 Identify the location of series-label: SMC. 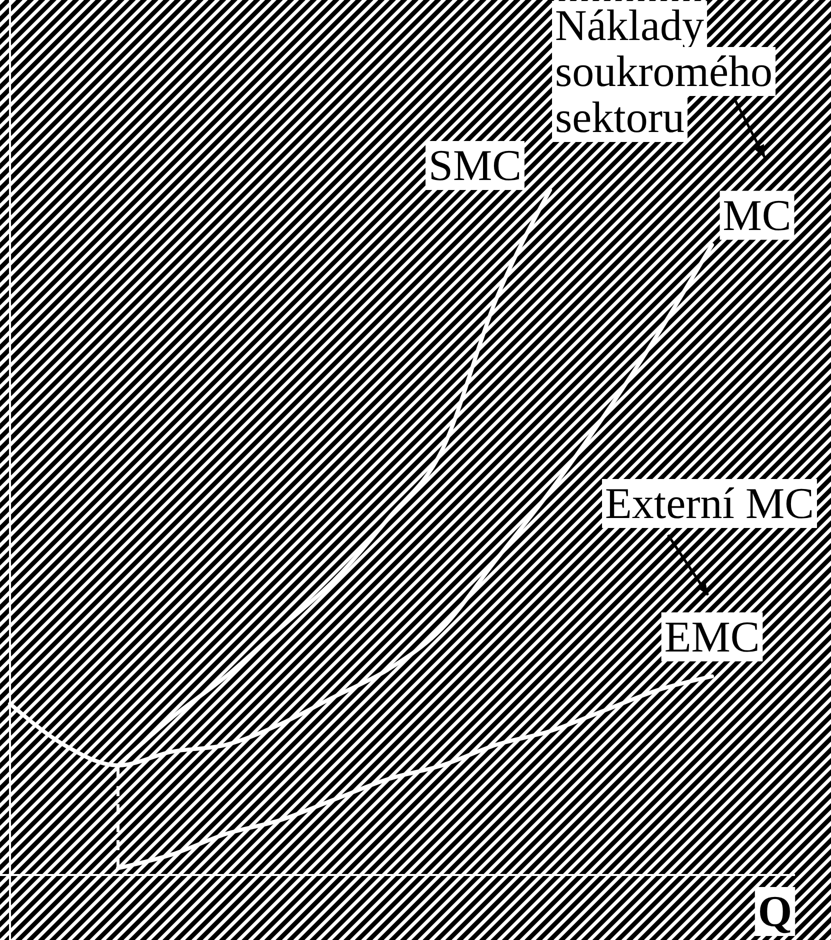
(475, 165).